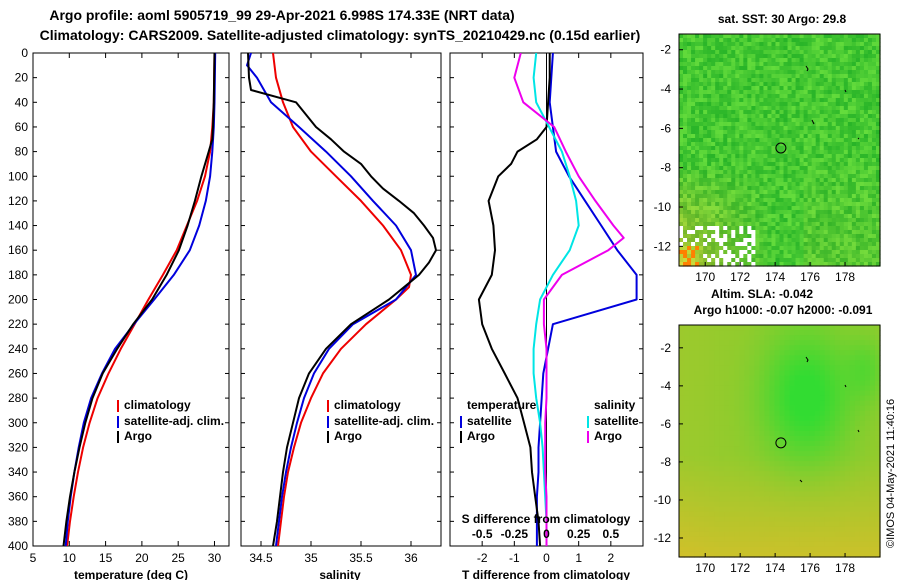 The height and width of the screenshot is (580, 900). I want to click on series-line-salinity-satellite, so click(556, 299).